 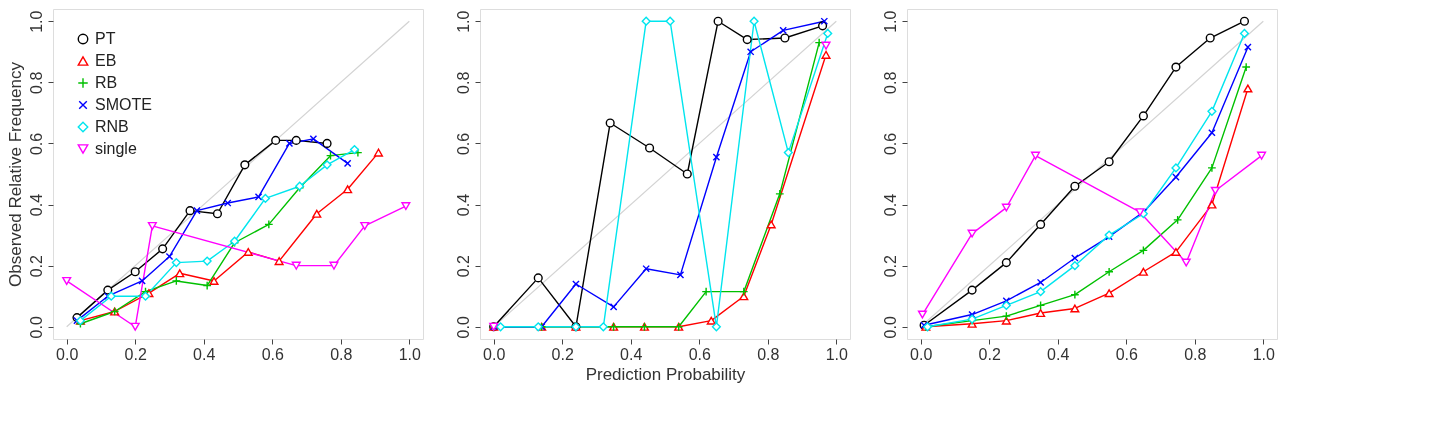 I want to click on x-axis-title: Prediction Probability, so click(x=665, y=374).